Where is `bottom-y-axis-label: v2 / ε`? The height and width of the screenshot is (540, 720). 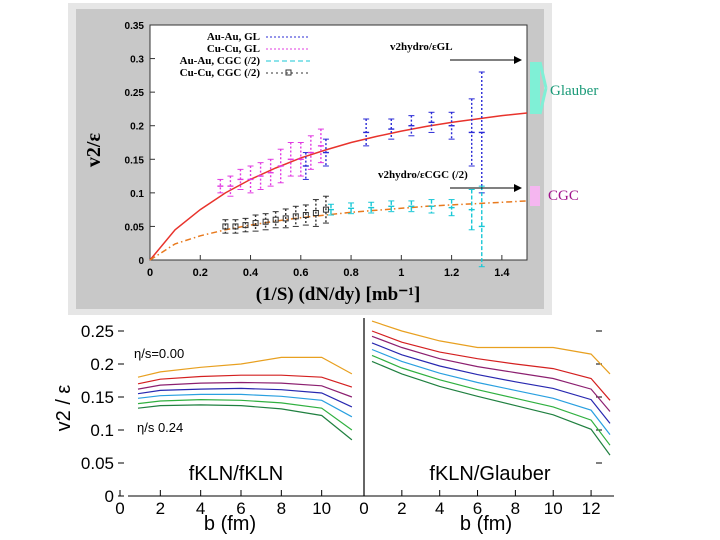
bottom-y-axis-label: v2 / ε is located at coordinates (64, 408).